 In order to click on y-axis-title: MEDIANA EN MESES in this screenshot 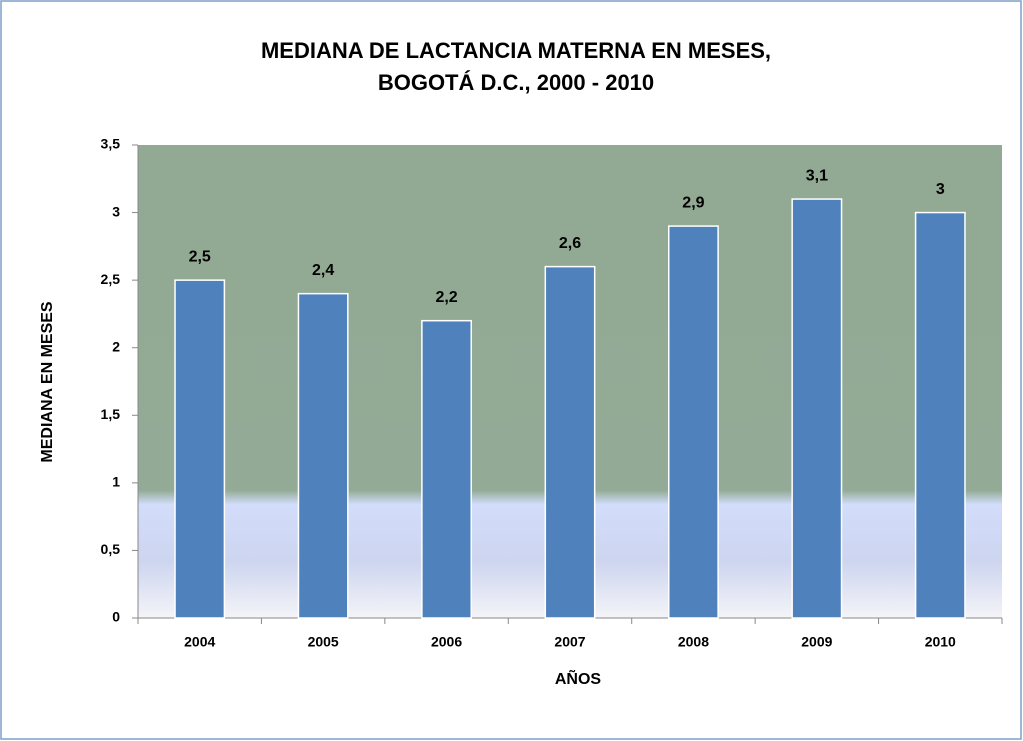, I will do `click(47, 382)`.